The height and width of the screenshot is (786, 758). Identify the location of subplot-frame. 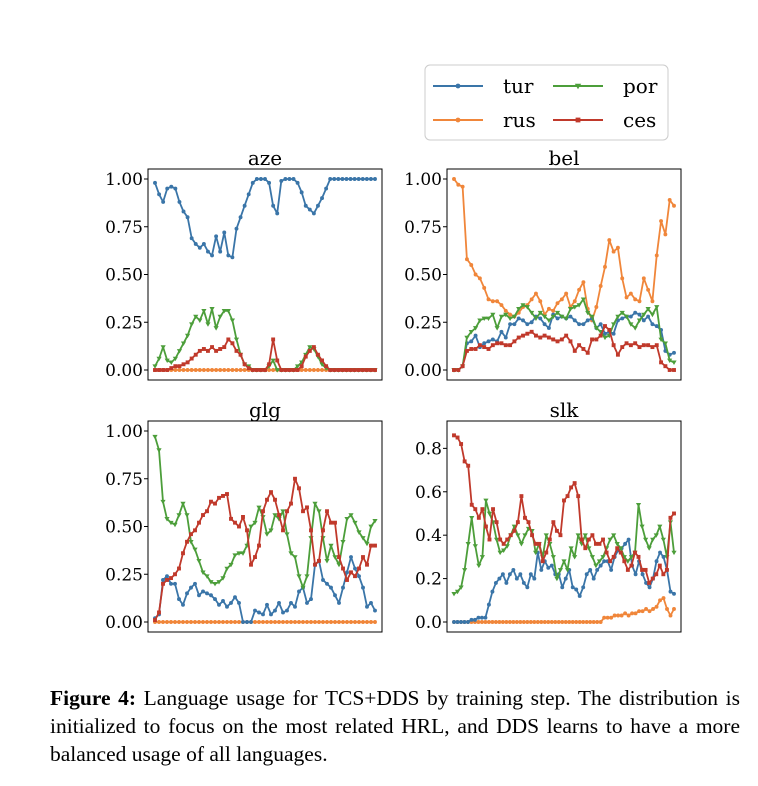
(564, 526).